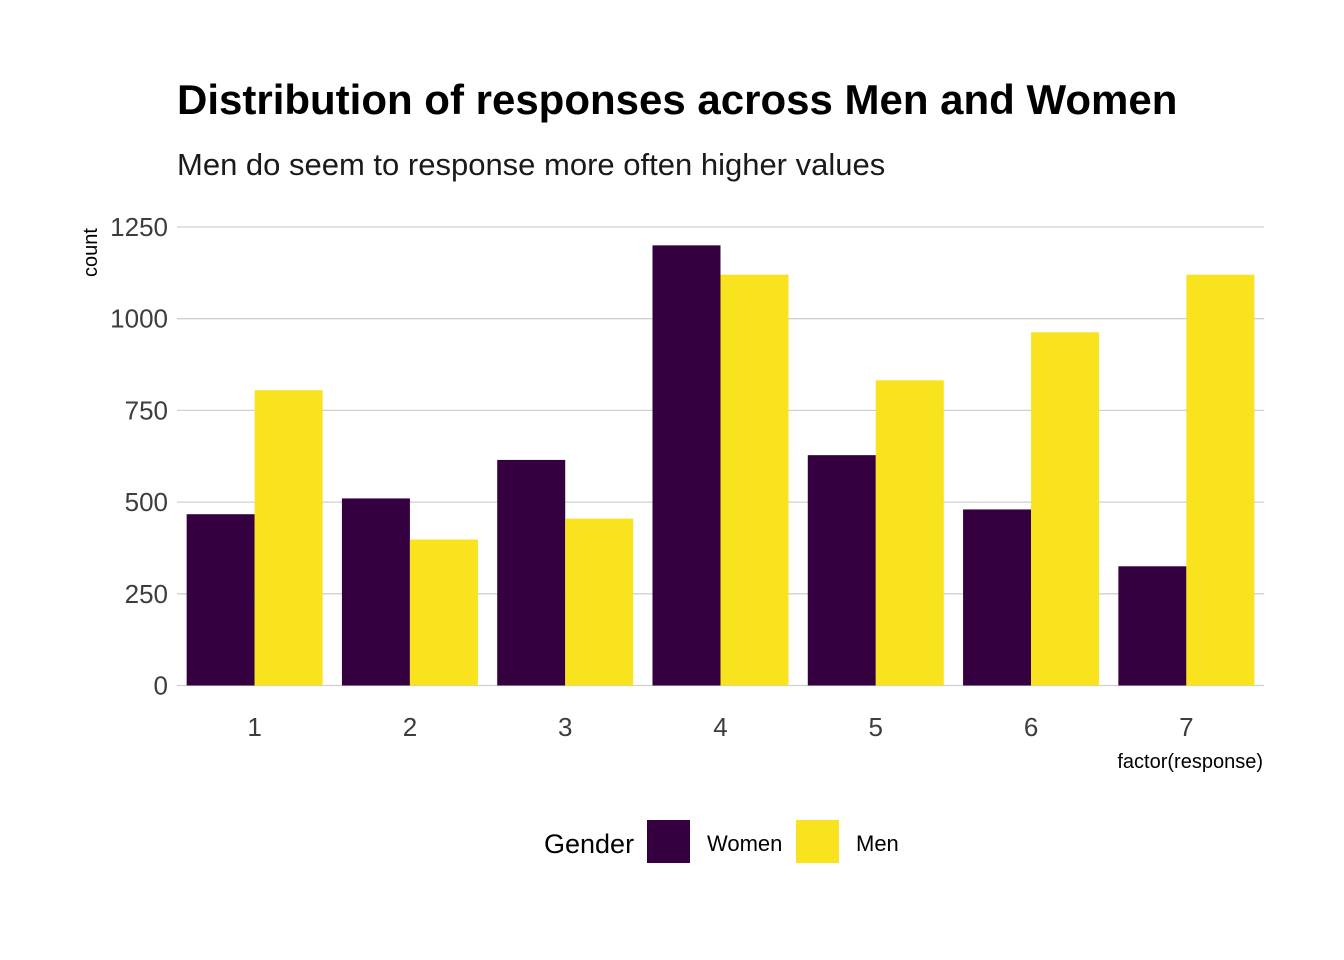  Describe the element at coordinates (877, 843) in the screenshot. I see `legend-label-men: Men` at that location.